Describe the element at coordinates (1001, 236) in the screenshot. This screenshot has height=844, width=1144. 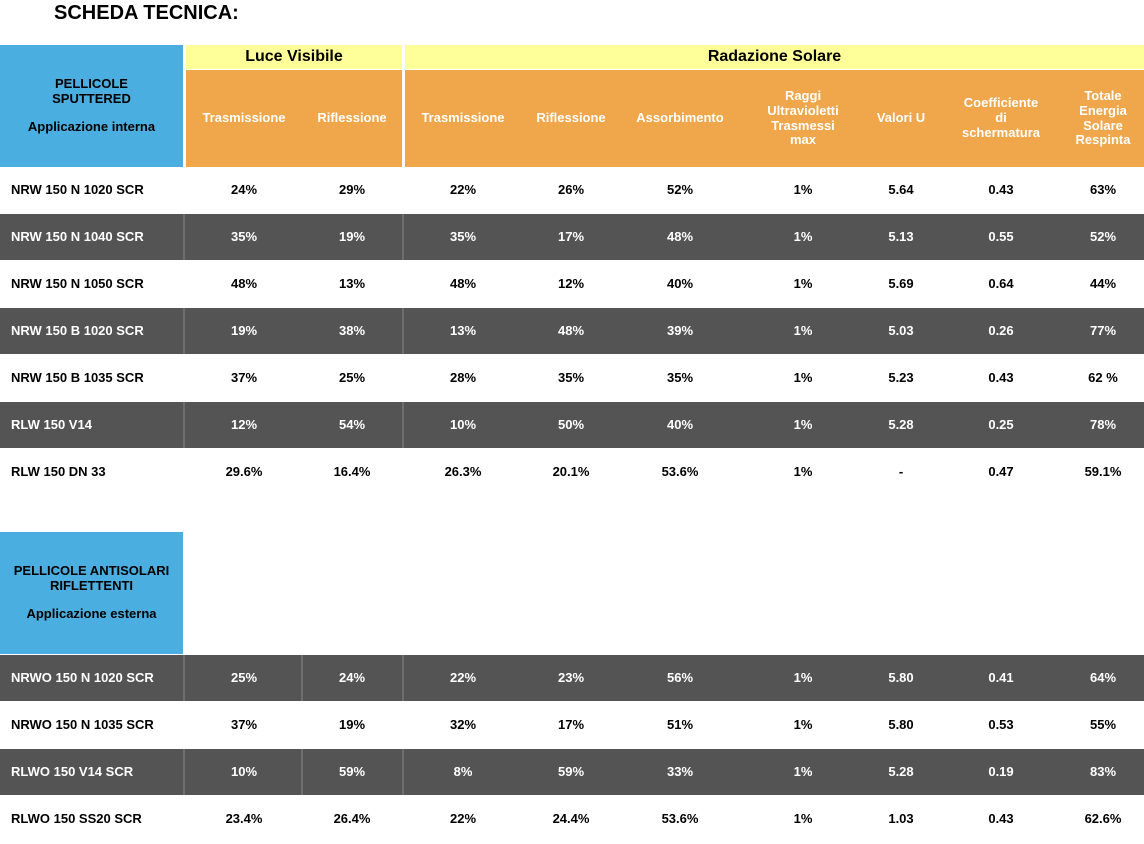
I see `table-cell: 0.55` at that location.